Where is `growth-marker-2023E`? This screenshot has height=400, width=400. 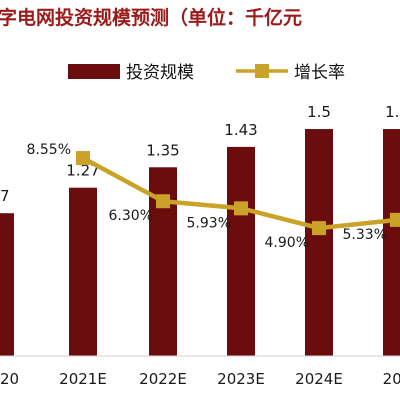 growth-marker-2023E is located at coordinates (241, 208).